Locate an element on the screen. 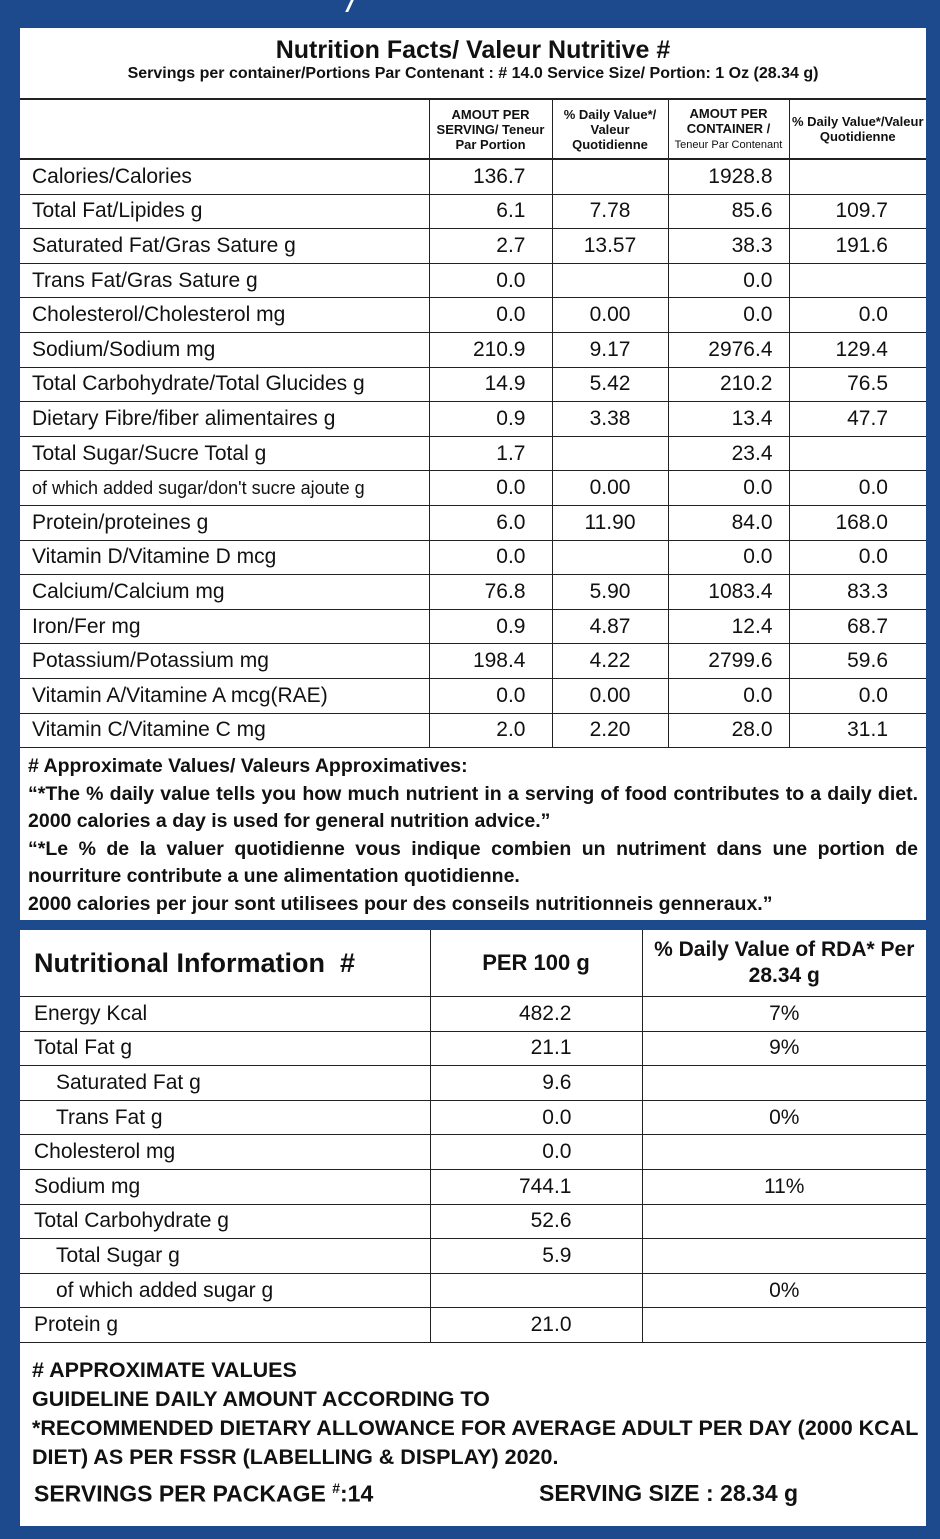 The image size is (940, 1539). table-row: Protein/proteines g 6.0 11.90 84.0 168.0 is located at coordinates (473, 522).